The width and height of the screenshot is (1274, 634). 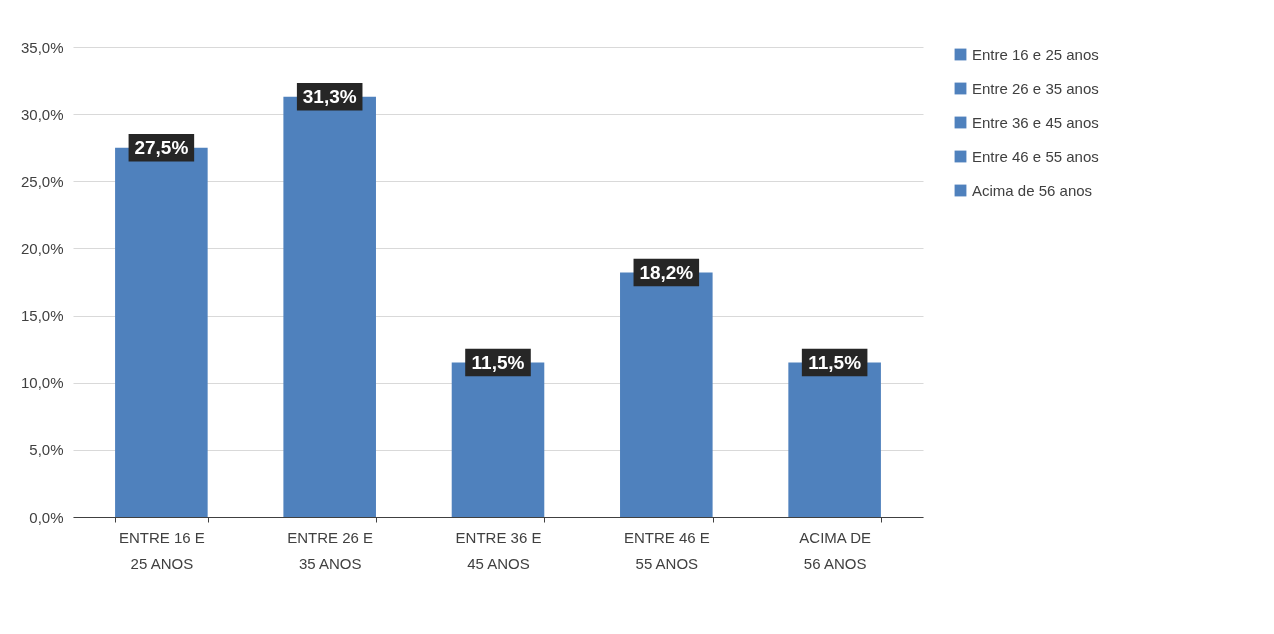 I want to click on x-tick-label: ENTRE 26 E 35 ANOS, so click(x=330, y=550).